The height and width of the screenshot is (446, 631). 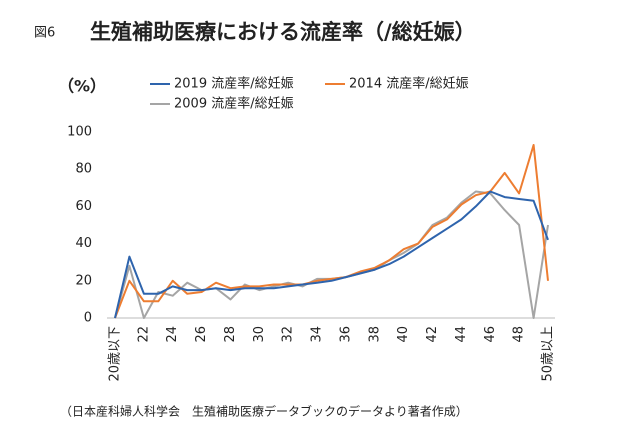 I want to click on legend-label: 2014 流産率/総妊娠, so click(x=409, y=84).